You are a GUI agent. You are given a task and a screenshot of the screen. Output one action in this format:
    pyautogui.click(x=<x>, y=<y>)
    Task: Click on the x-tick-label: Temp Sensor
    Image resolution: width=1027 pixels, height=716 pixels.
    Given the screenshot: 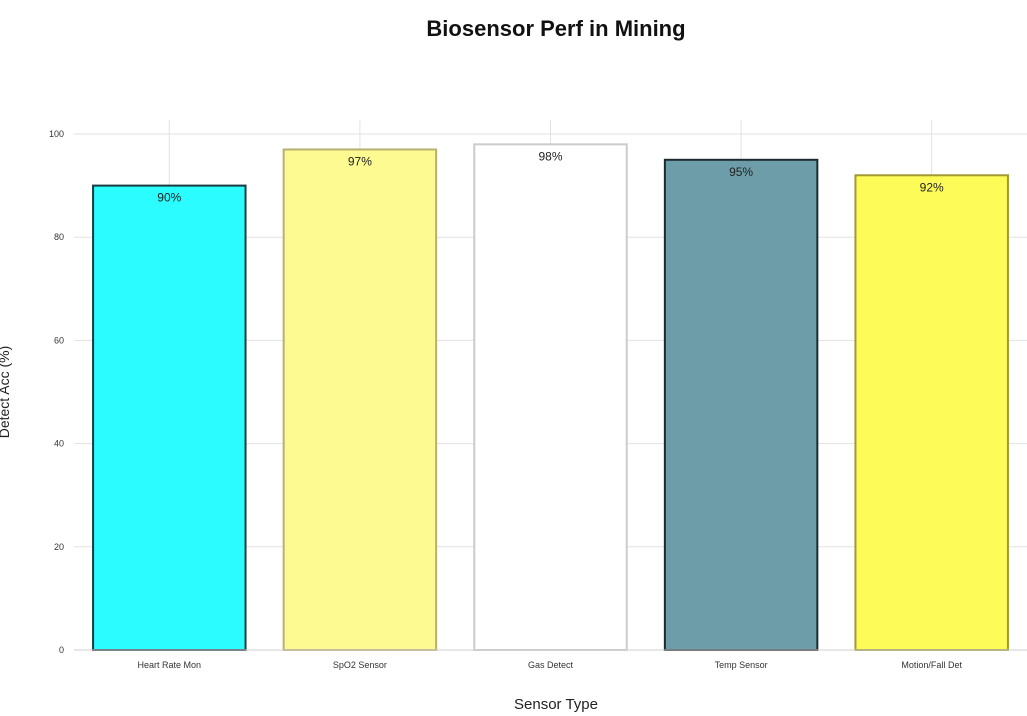 What is the action you would take?
    pyautogui.click(x=741, y=665)
    